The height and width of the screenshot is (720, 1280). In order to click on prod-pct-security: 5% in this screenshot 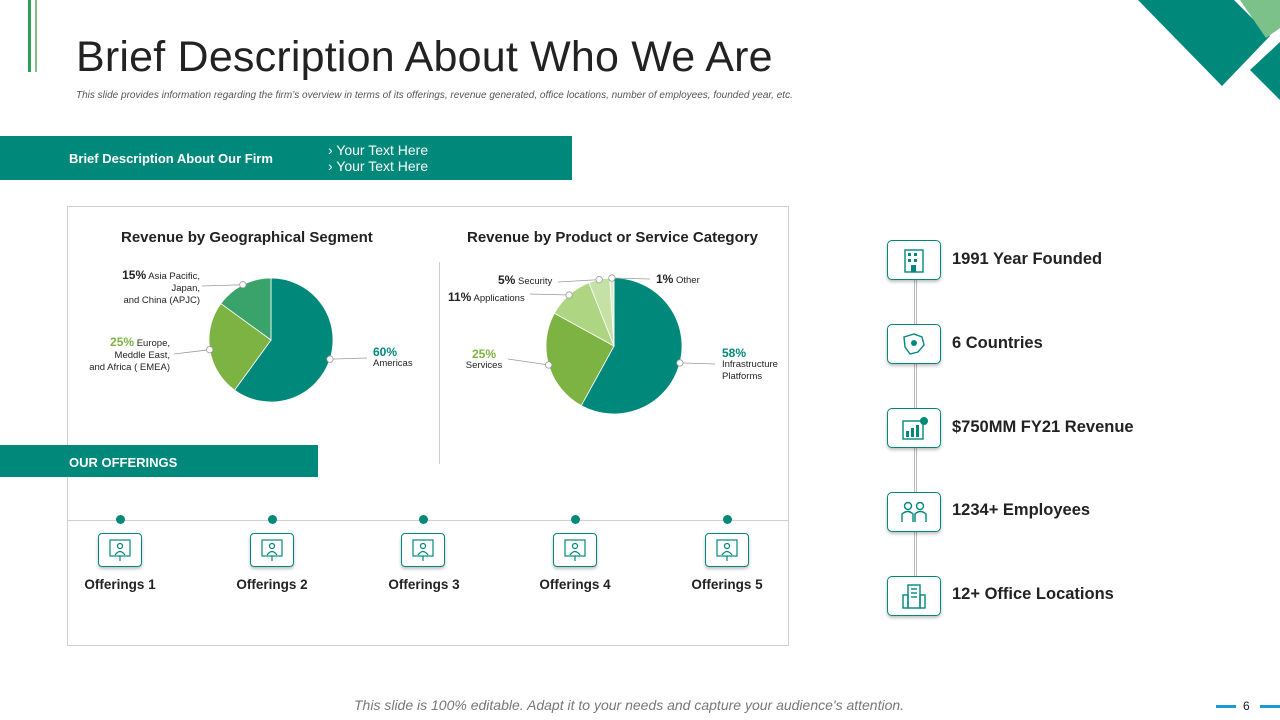, I will do `click(507, 280)`.